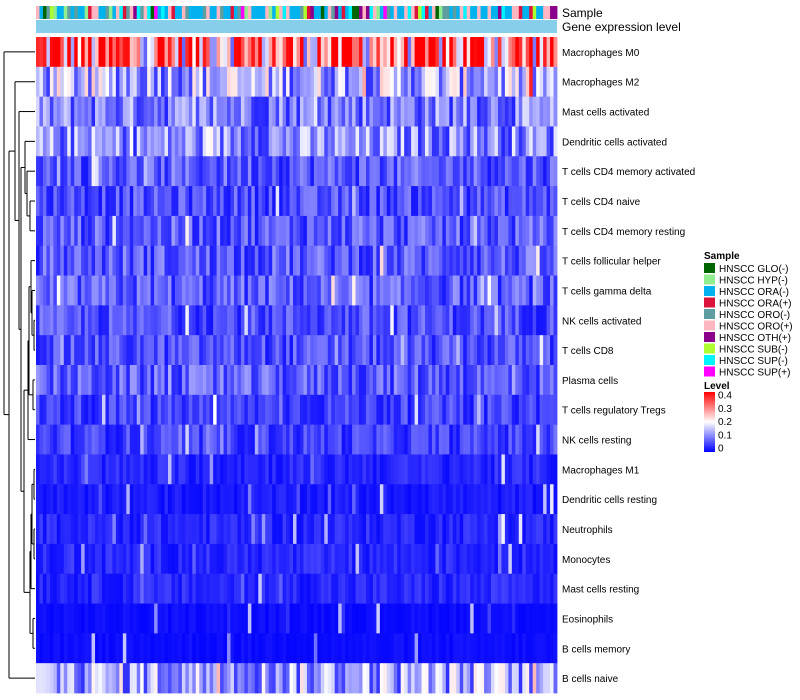 This screenshot has height=700, width=800. I want to click on sample-annotation-track, so click(297, 12).